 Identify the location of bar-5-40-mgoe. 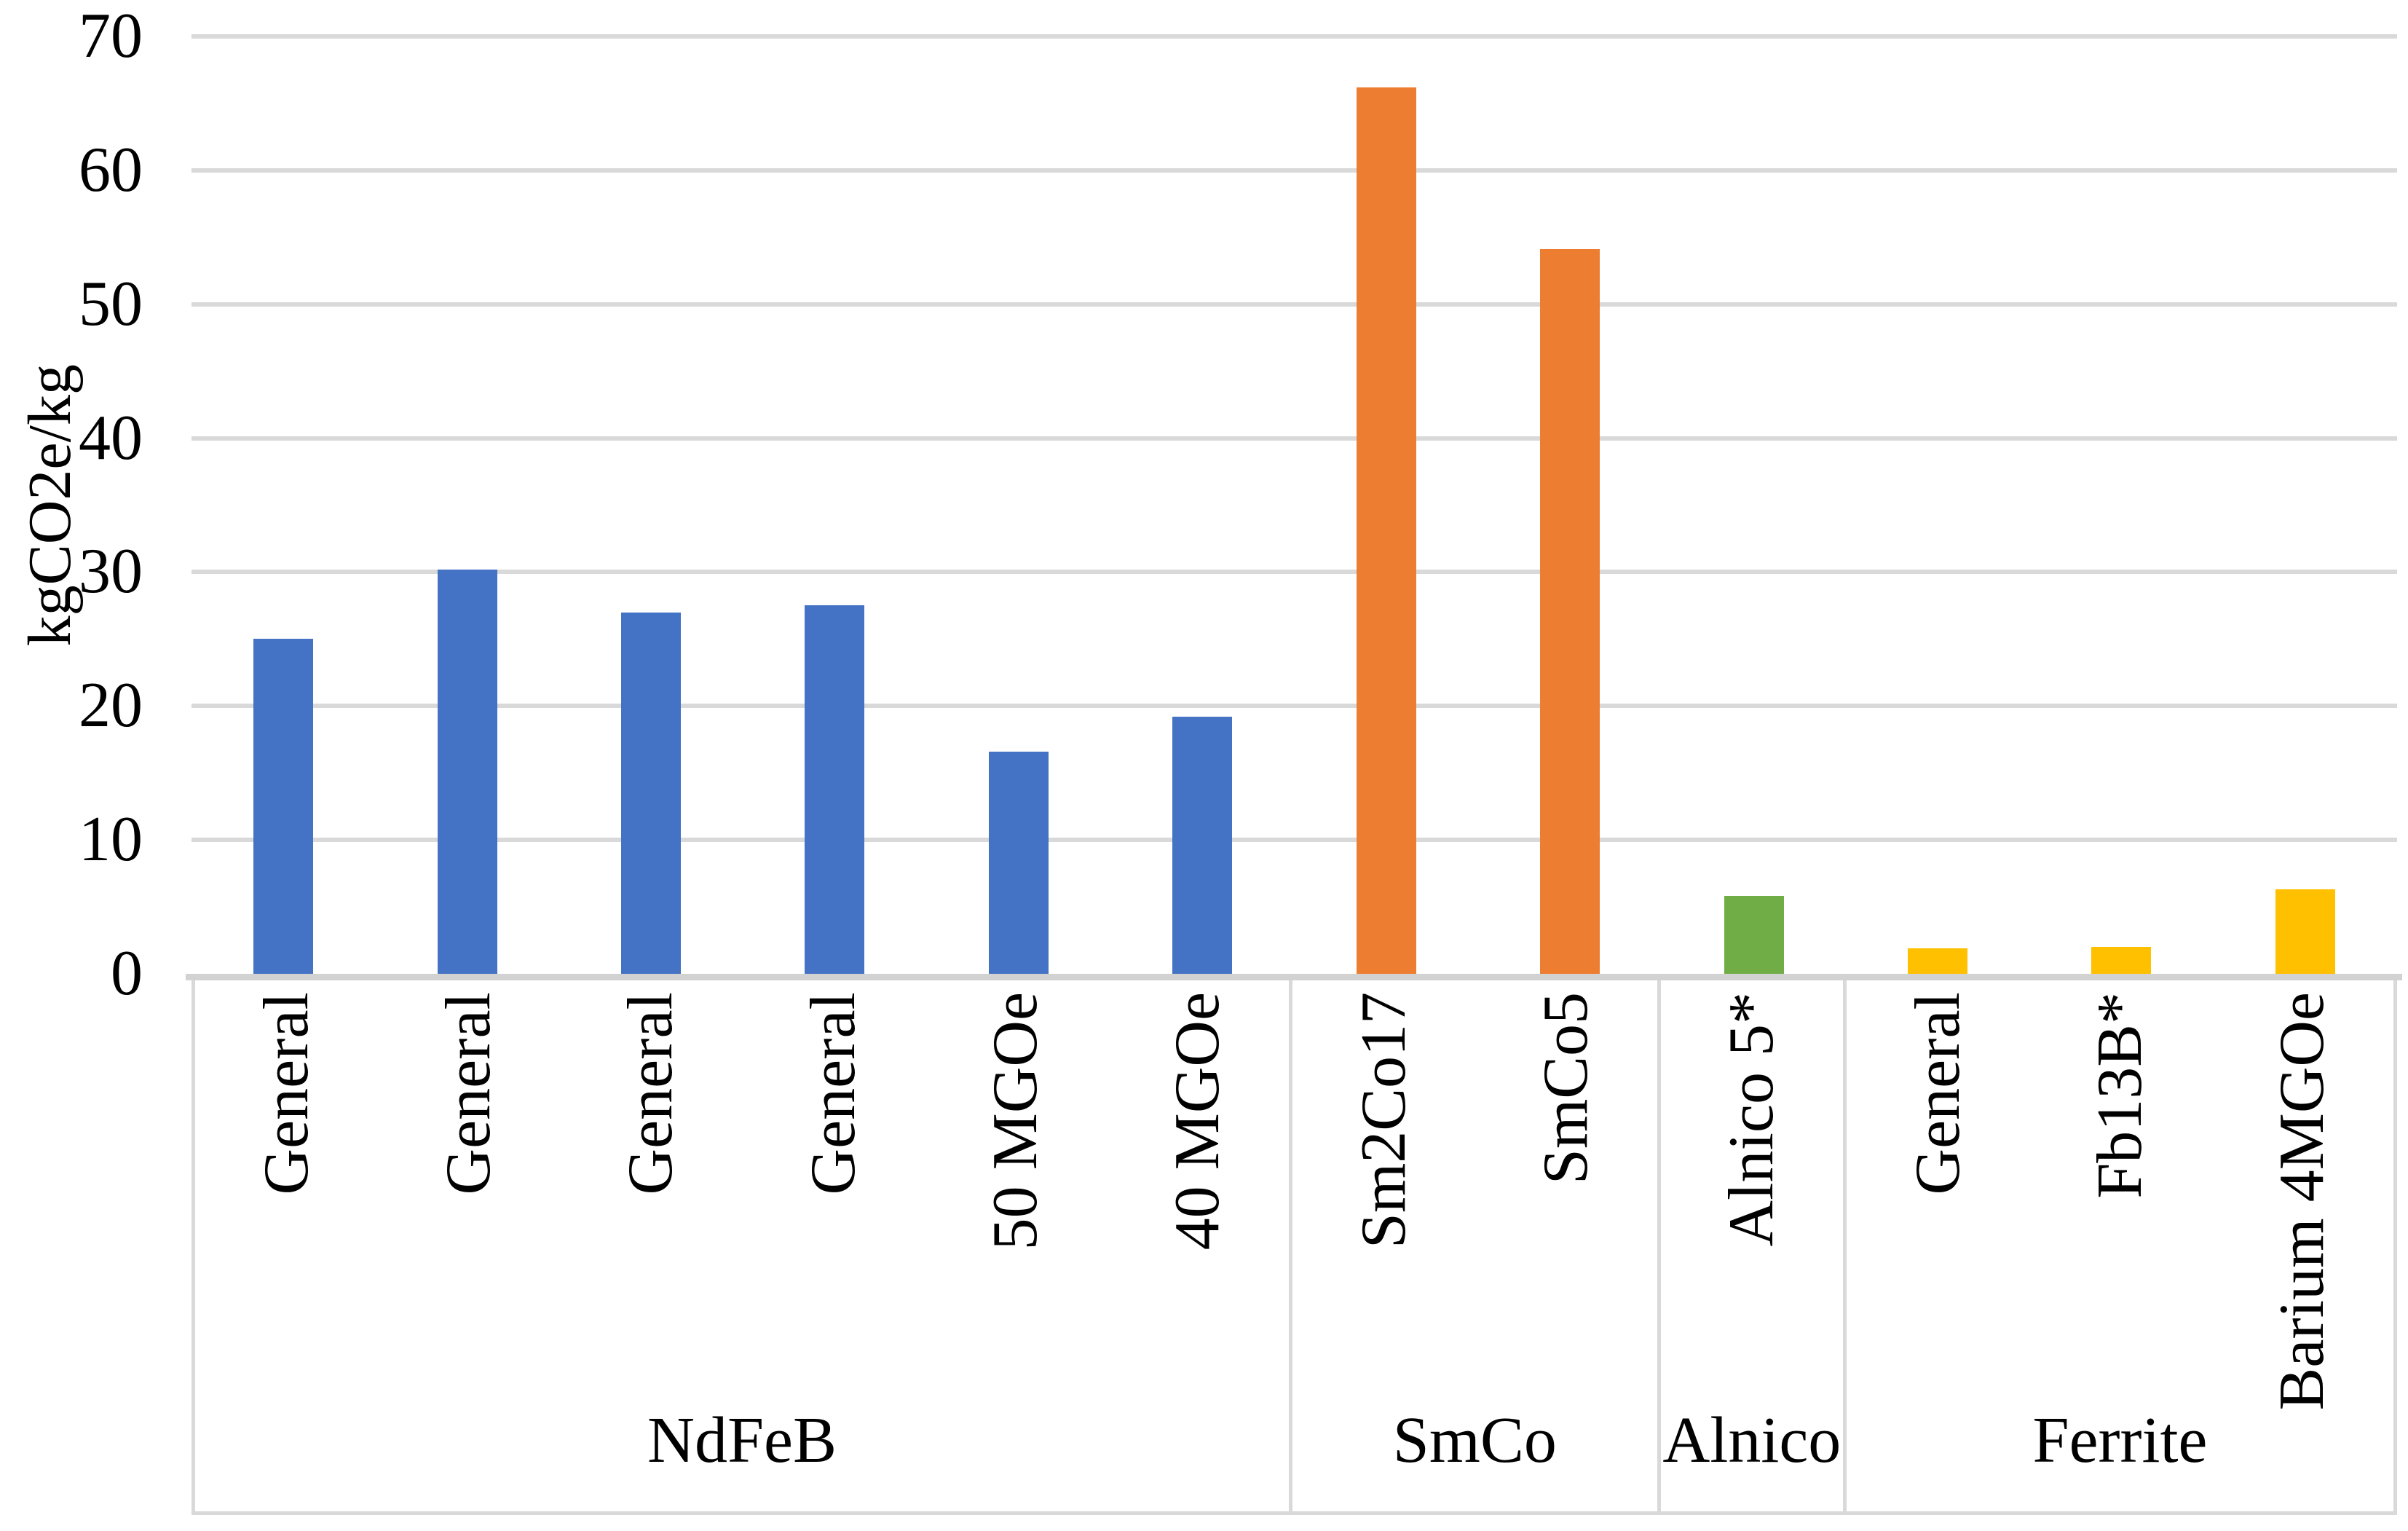
(1202, 845).